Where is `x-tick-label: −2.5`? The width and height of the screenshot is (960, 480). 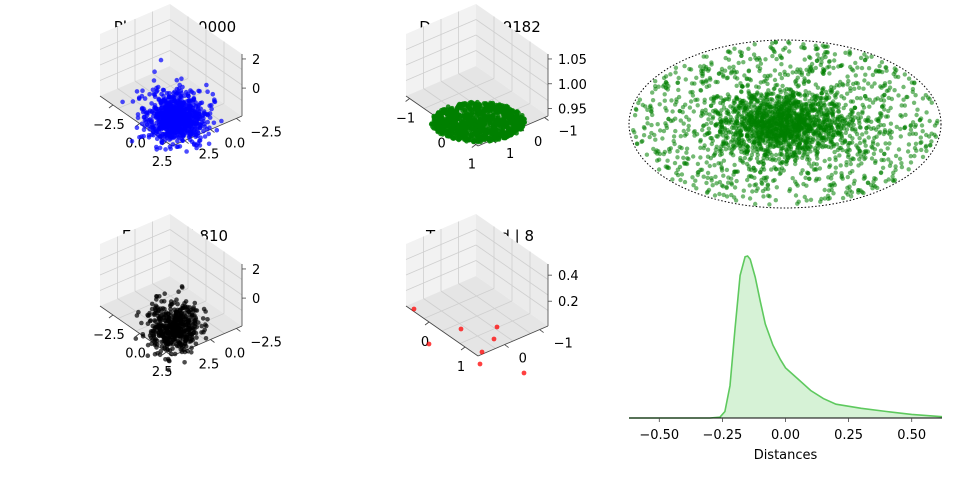 x-tick-label: −2.5 is located at coordinates (109, 125).